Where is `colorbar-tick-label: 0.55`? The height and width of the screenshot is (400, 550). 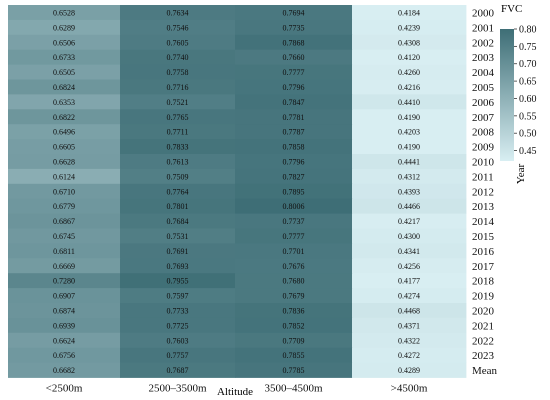 colorbar-tick-label: 0.55 is located at coordinates (528, 116).